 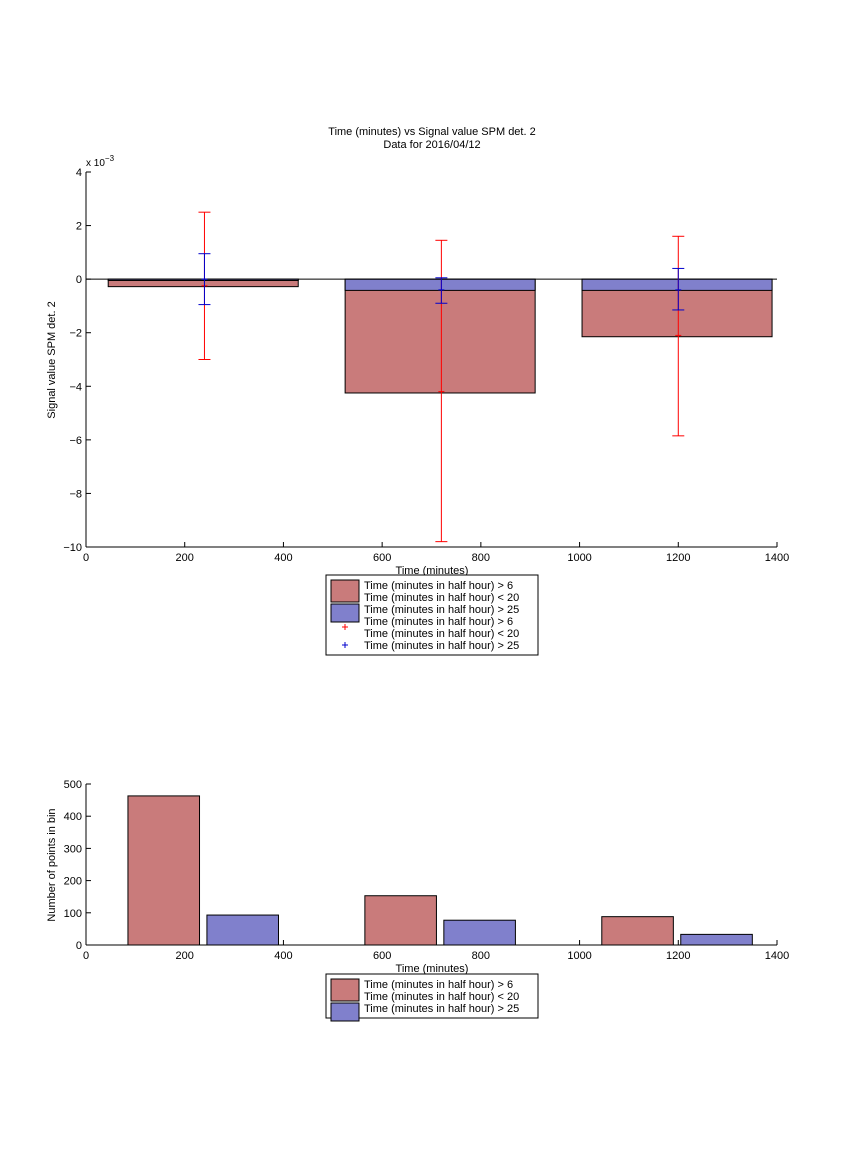 I want to click on exponent-base: x 10, so click(x=95, y=163).